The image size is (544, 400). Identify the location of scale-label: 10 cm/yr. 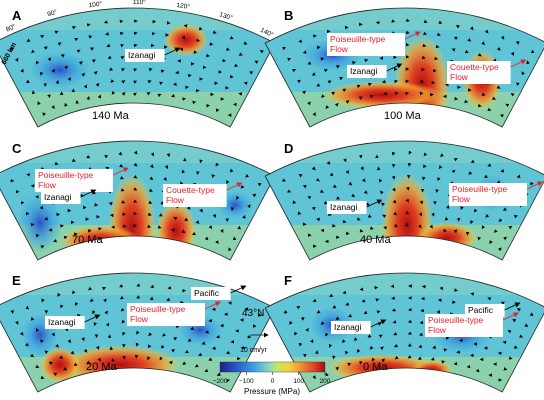
(254, 350).